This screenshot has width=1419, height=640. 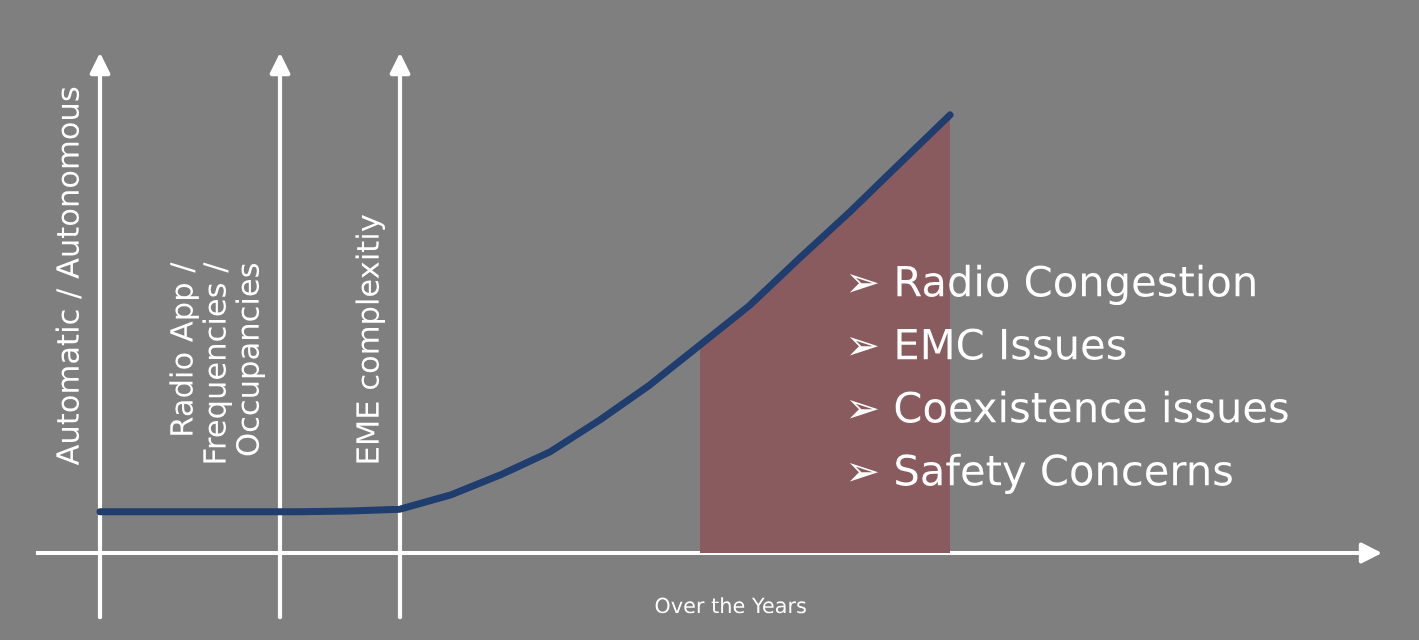 What do you see at coordinates (987, 344) in the screenshot?
I see `annotation: ➢ EMC Issues` at bounding box center [987, 344].